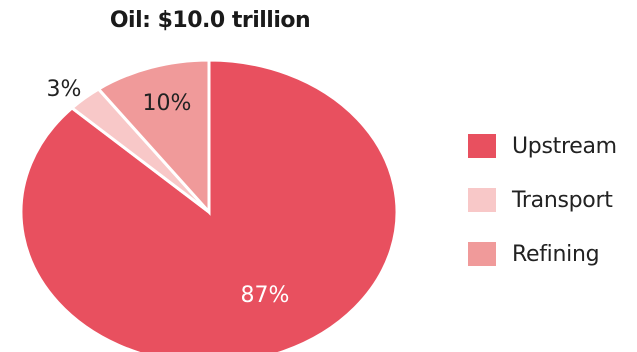 The image size is (637, 352). Describe the element at coordinates (482, 146) in the screenshot. I see `legend-swatch-upstream` at that location.